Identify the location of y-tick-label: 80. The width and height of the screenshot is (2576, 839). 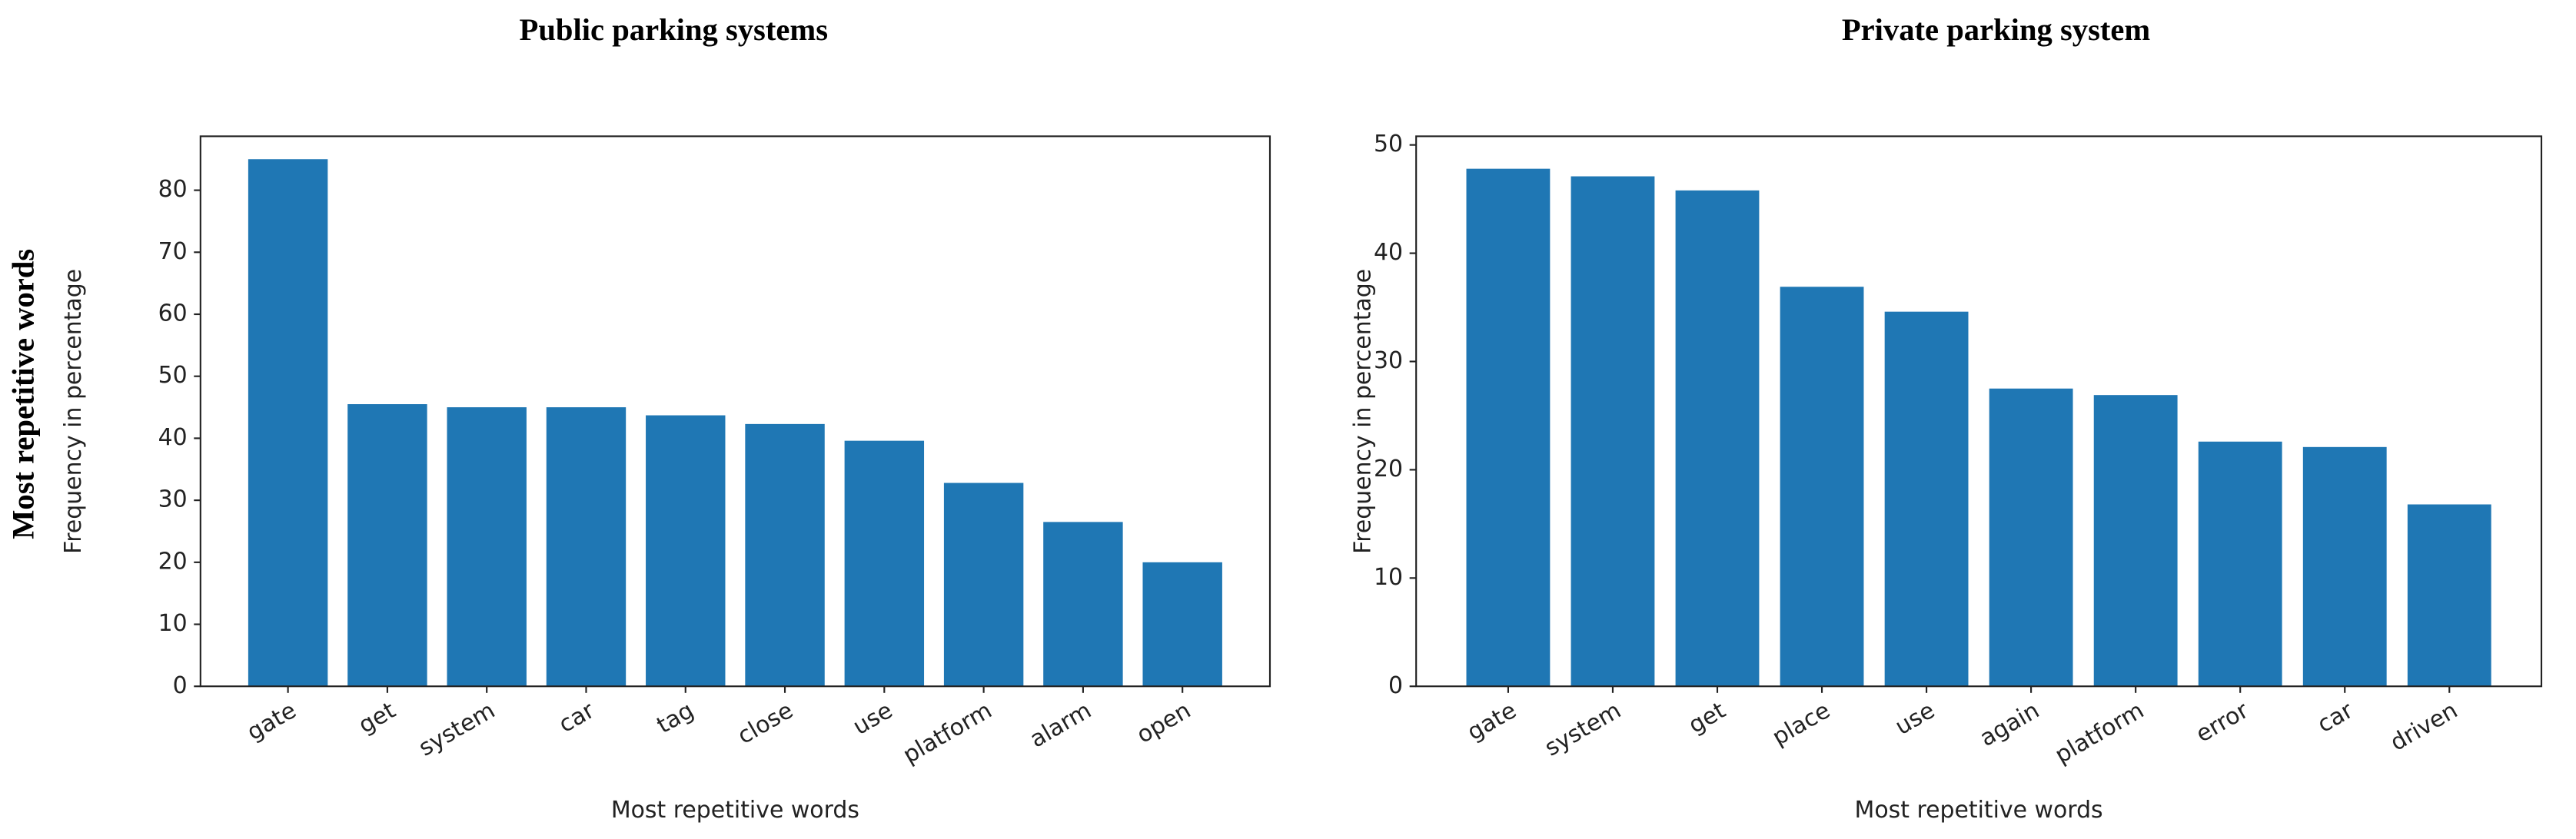
(173, 190).